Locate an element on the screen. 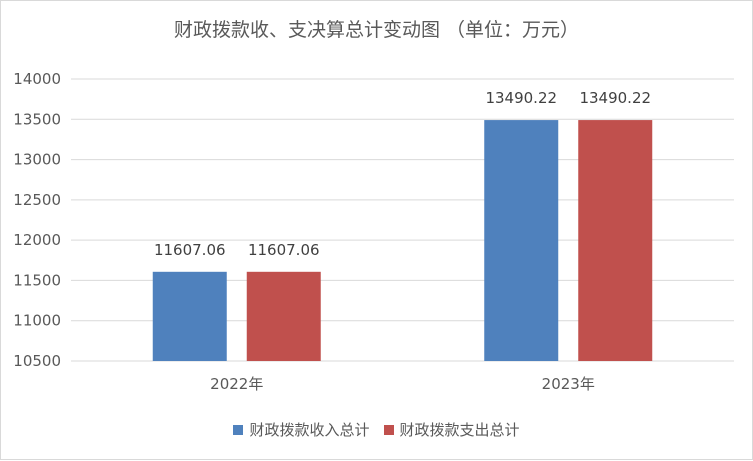  legend-item-expense: 财政拨款支出总计 is located at coordinates (451, 429).